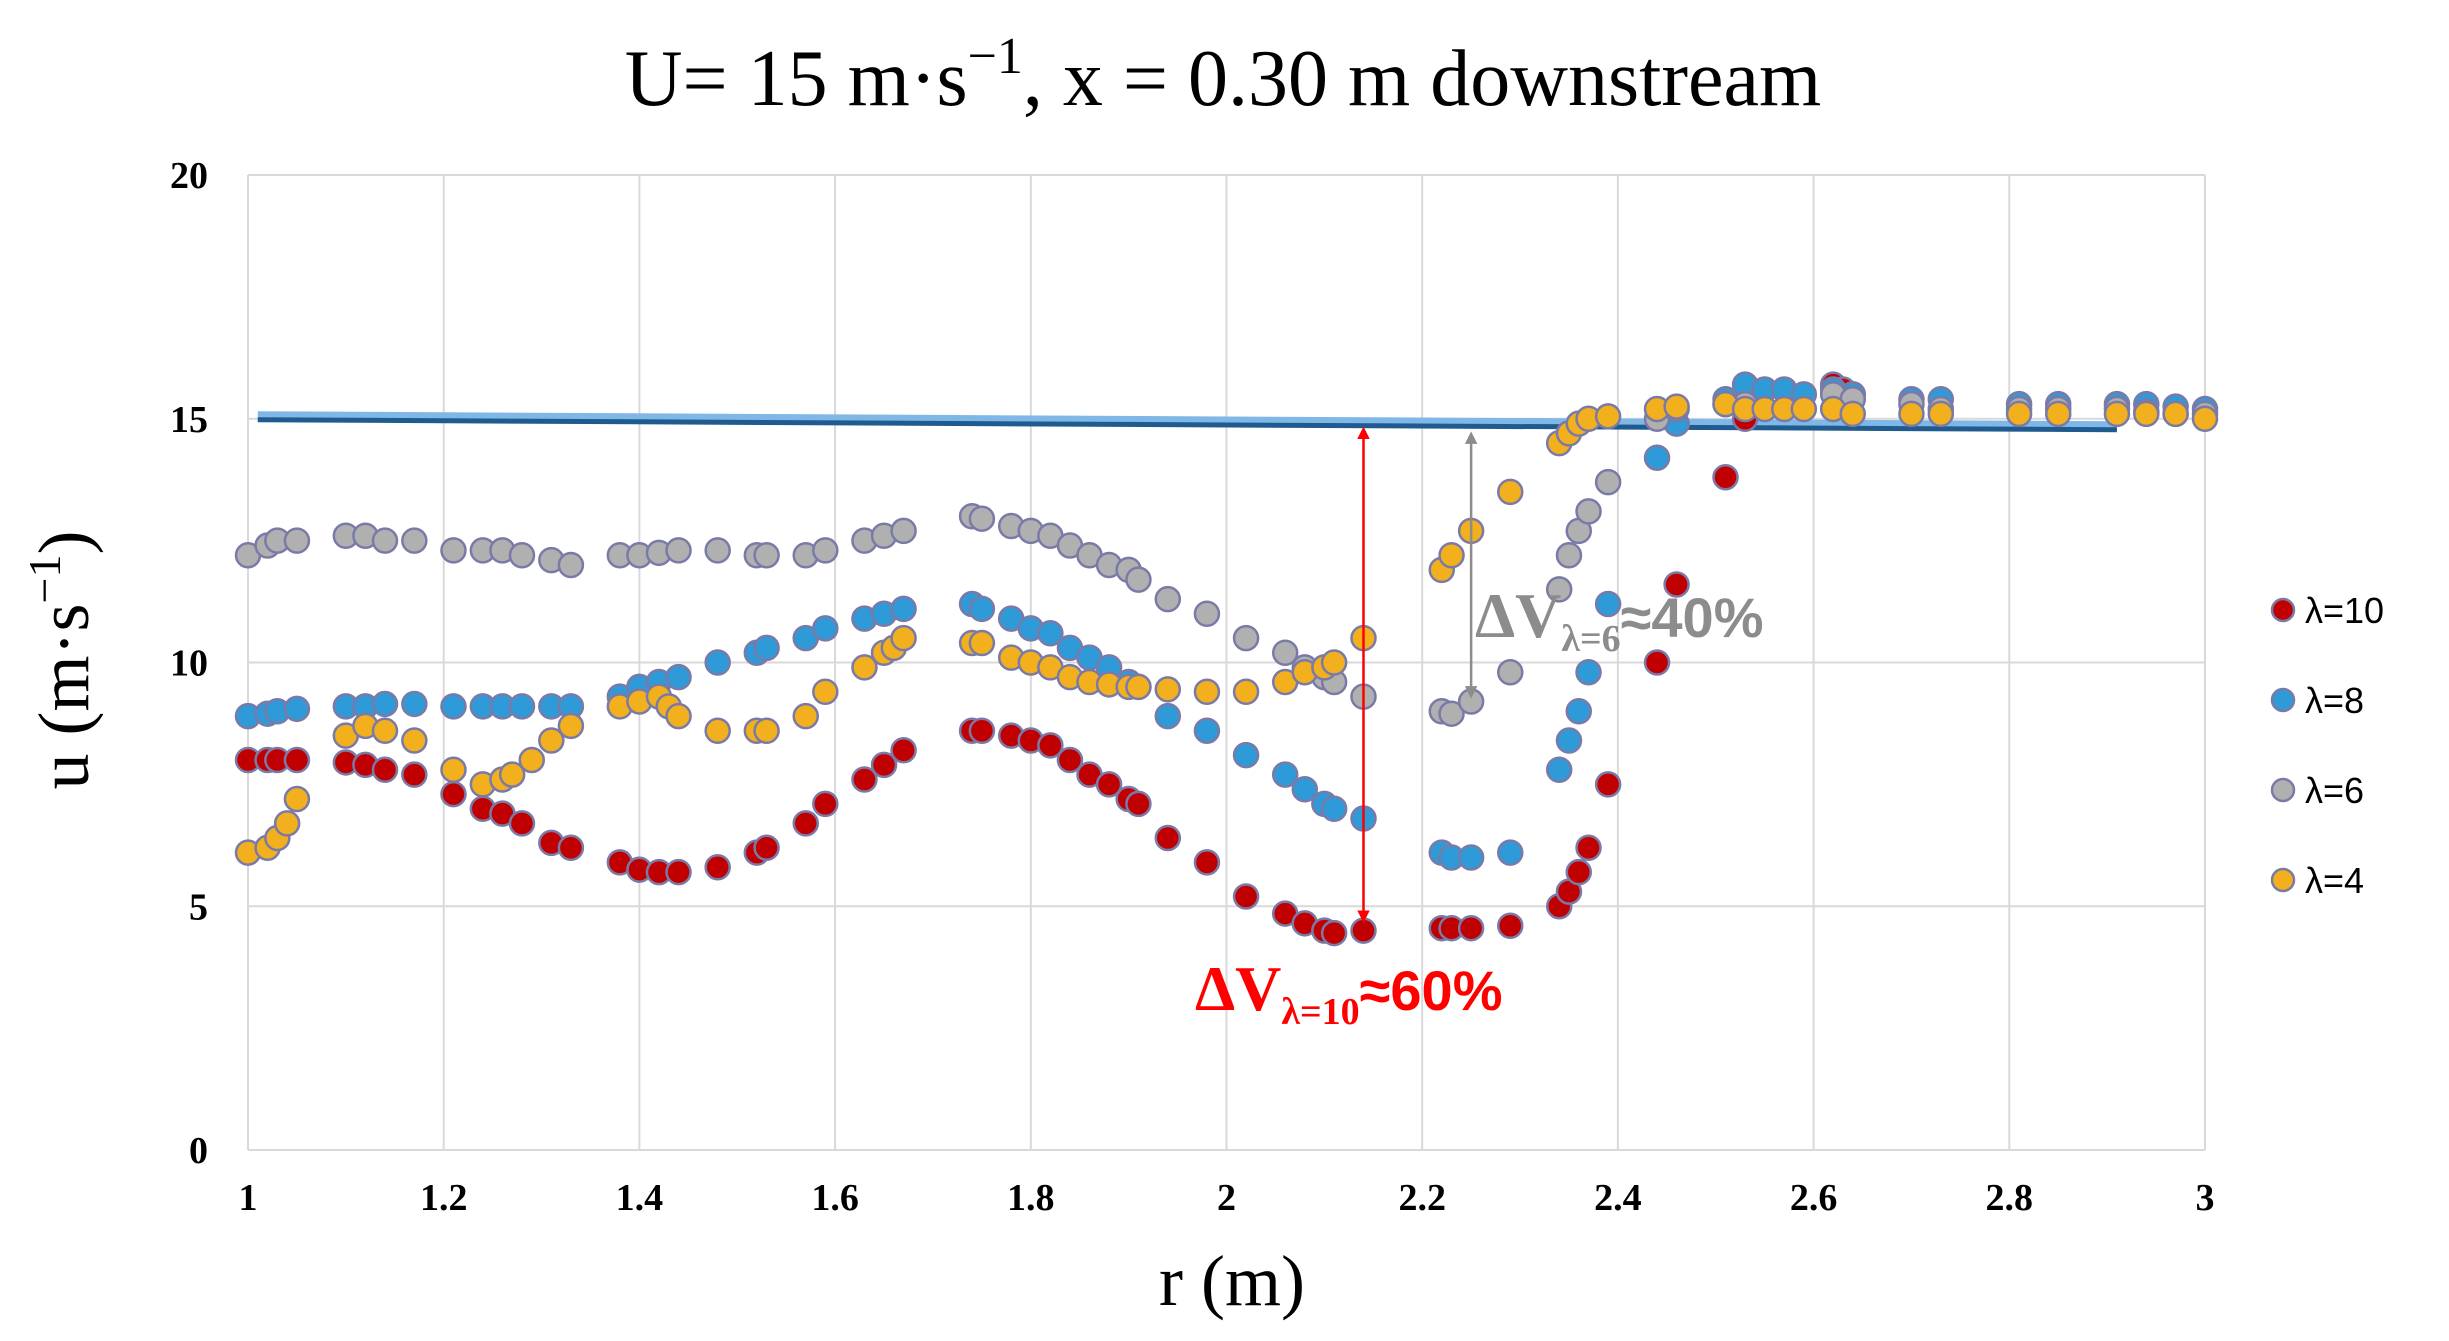 Image resolution: width=2449 pixels, height=1341 pixels. What do you see at coordinates (1431, 990) in the screenshot?
I see `annotation-value: ≈60%` at bounding box center [1431, 990].